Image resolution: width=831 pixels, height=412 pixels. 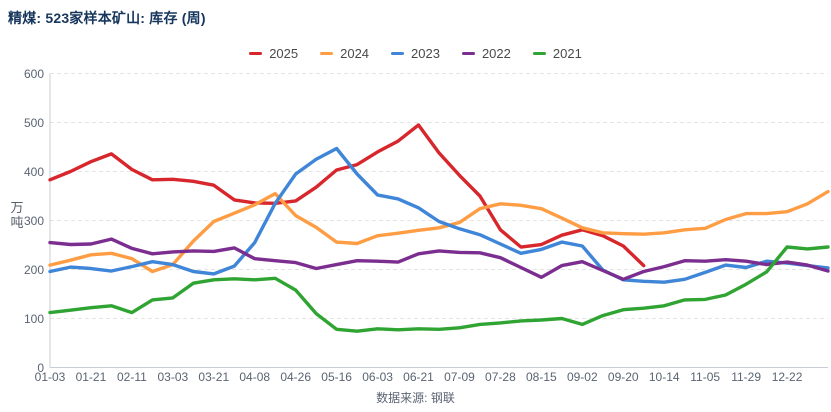 I want to click on legend-item-2022: 2022, so click(x=486, y=53).